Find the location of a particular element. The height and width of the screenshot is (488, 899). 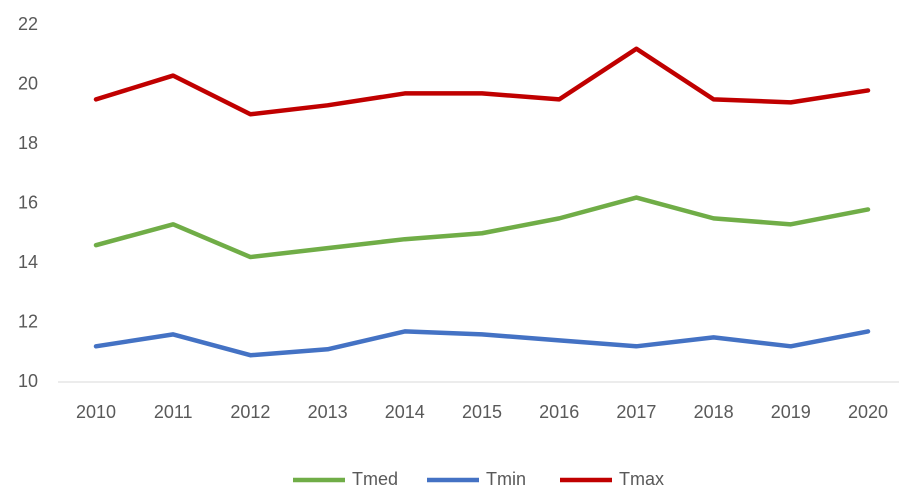

x-tick-label: 2020 is located at coordinates (868, 412).